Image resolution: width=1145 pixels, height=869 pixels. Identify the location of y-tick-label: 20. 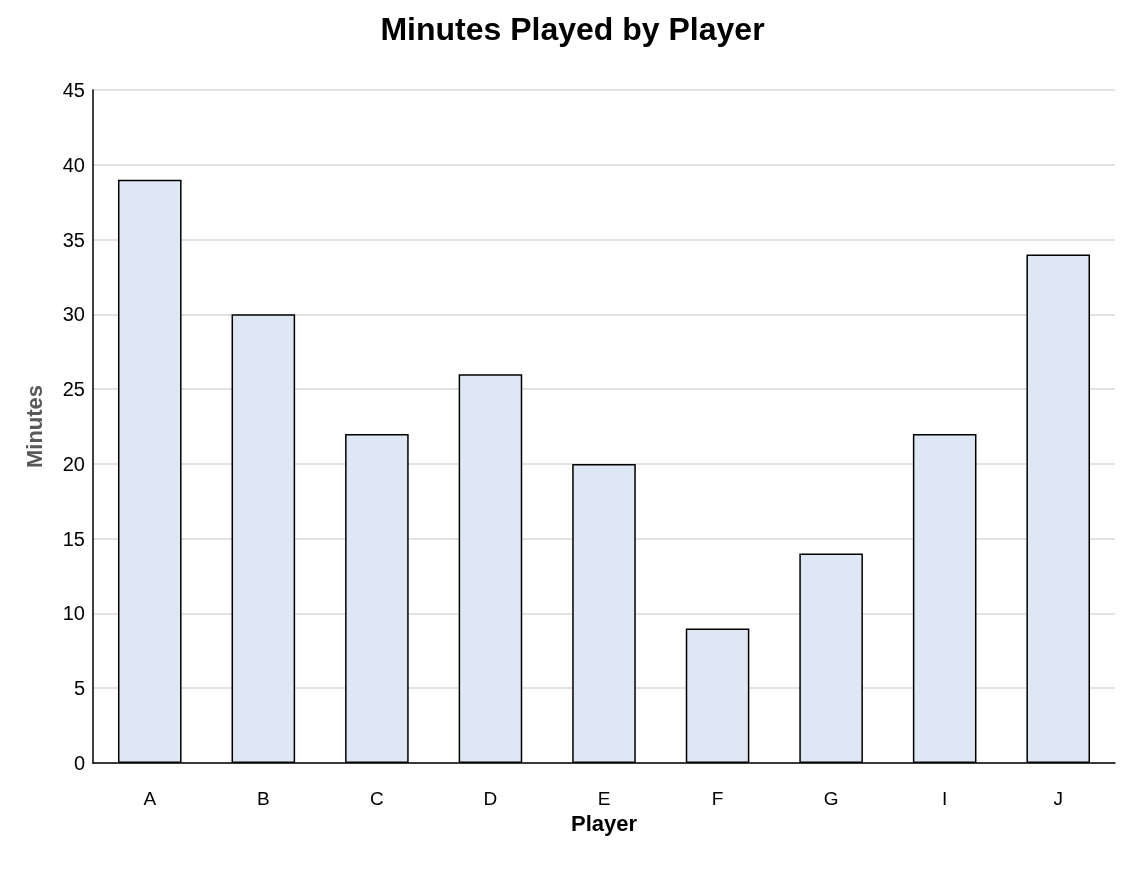
(73, 463).